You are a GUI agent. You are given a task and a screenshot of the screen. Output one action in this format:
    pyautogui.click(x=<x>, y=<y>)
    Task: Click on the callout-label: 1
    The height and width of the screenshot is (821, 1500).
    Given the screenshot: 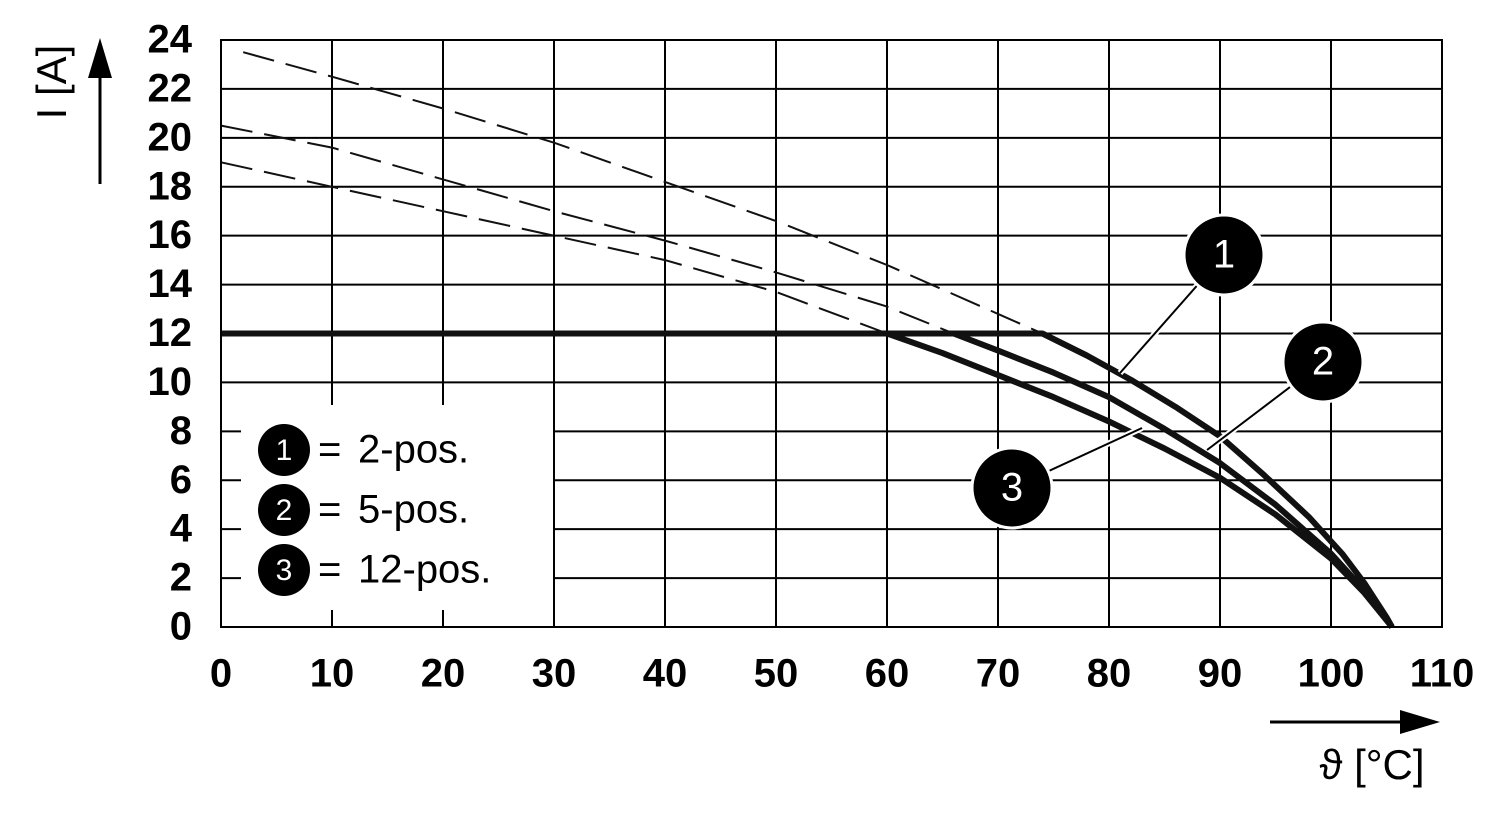 What is the action you would take?
    pyautogui.click(x=1224, y=255)
    